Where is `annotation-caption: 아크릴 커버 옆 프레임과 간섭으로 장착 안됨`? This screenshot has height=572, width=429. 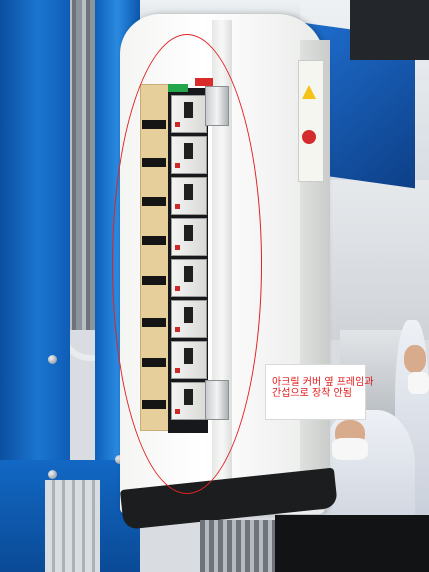 annotation-caption: 아크릴 커버 옆 프레임과 간섭으로 장착 안됨 is located at coordinates (319, 392).